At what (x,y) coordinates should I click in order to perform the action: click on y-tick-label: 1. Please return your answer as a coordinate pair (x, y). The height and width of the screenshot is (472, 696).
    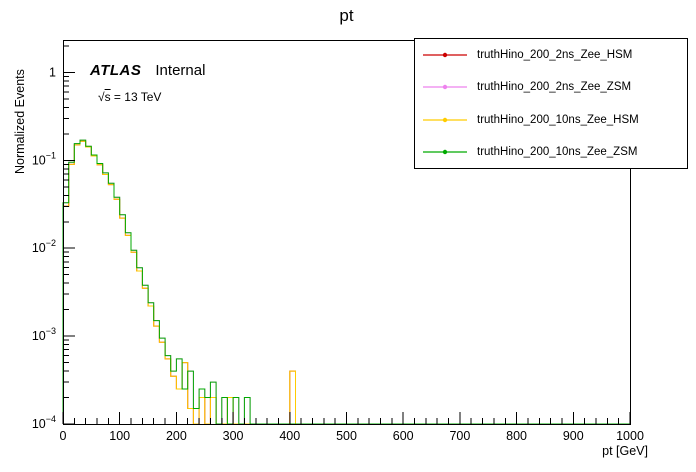
    Looking at the image, I should click on (52, 72).